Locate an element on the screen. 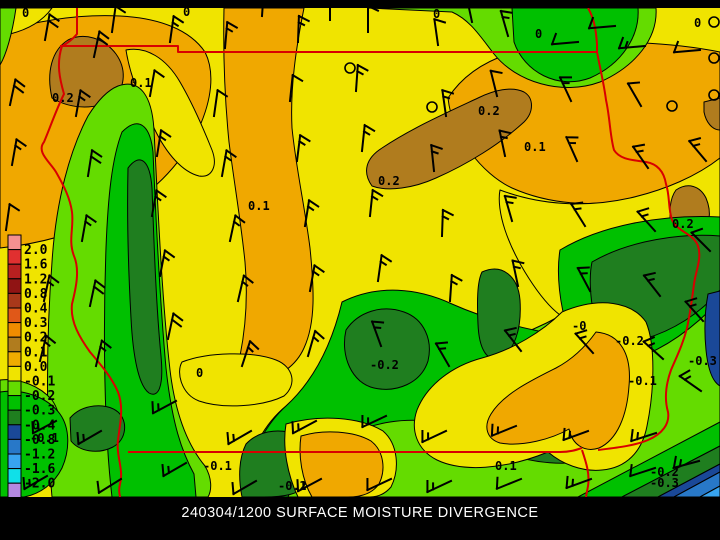 This screenshot has height=540, width=720. svg-text: -0.8 is located at coordinates (39, 440).